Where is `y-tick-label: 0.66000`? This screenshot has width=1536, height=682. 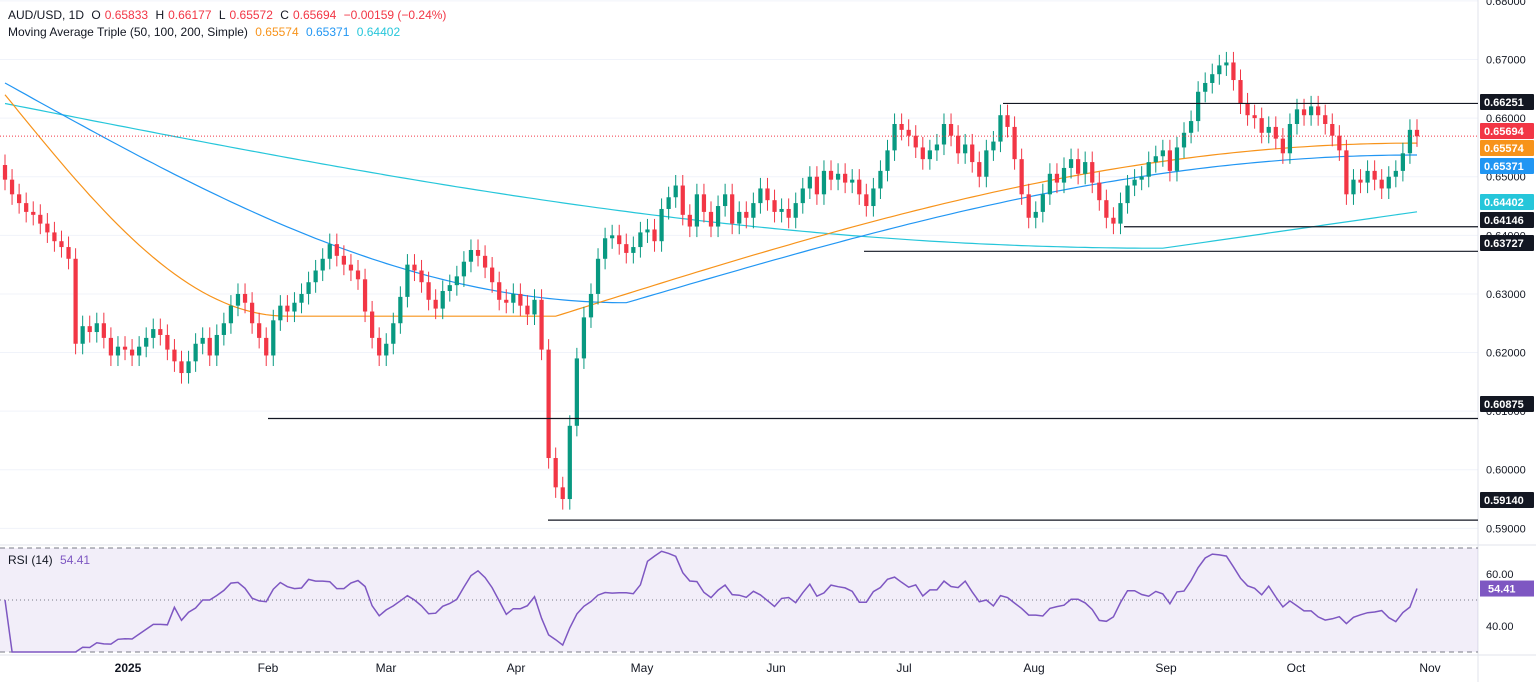 y-tick-label: 0.66000 is located at coordinates (1506, 119).